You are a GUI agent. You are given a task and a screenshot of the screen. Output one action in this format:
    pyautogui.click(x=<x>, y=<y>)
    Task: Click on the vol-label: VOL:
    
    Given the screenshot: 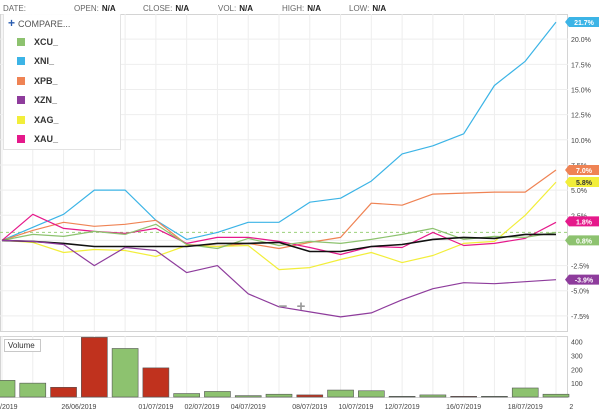 What is the action you would take?
    pyautogui.click(x=227, y=8)
    